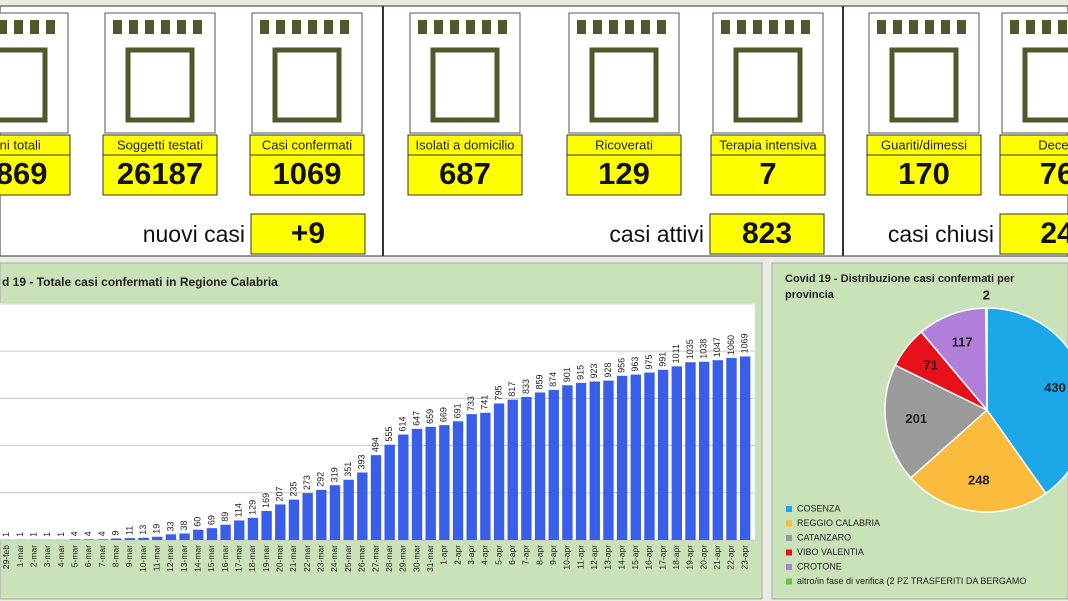 The image size is (1068, 601). I want to click on value-label: 494, so click(375, 444).